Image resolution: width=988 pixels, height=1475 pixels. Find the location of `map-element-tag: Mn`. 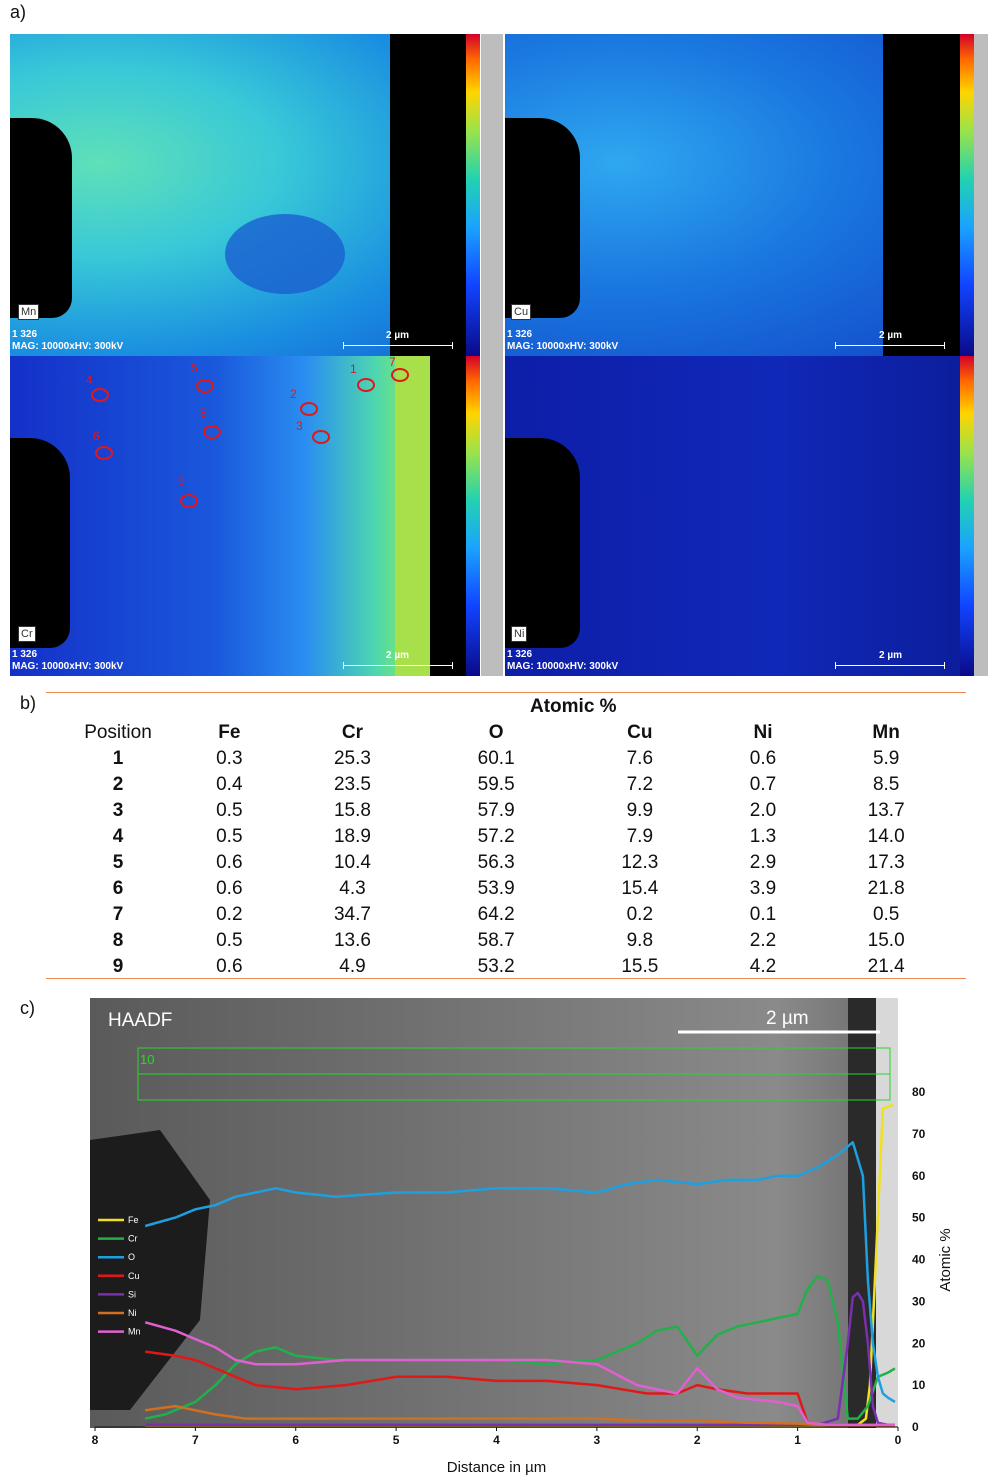

map-element-tag: Mn is located at coordinates (29, 312).